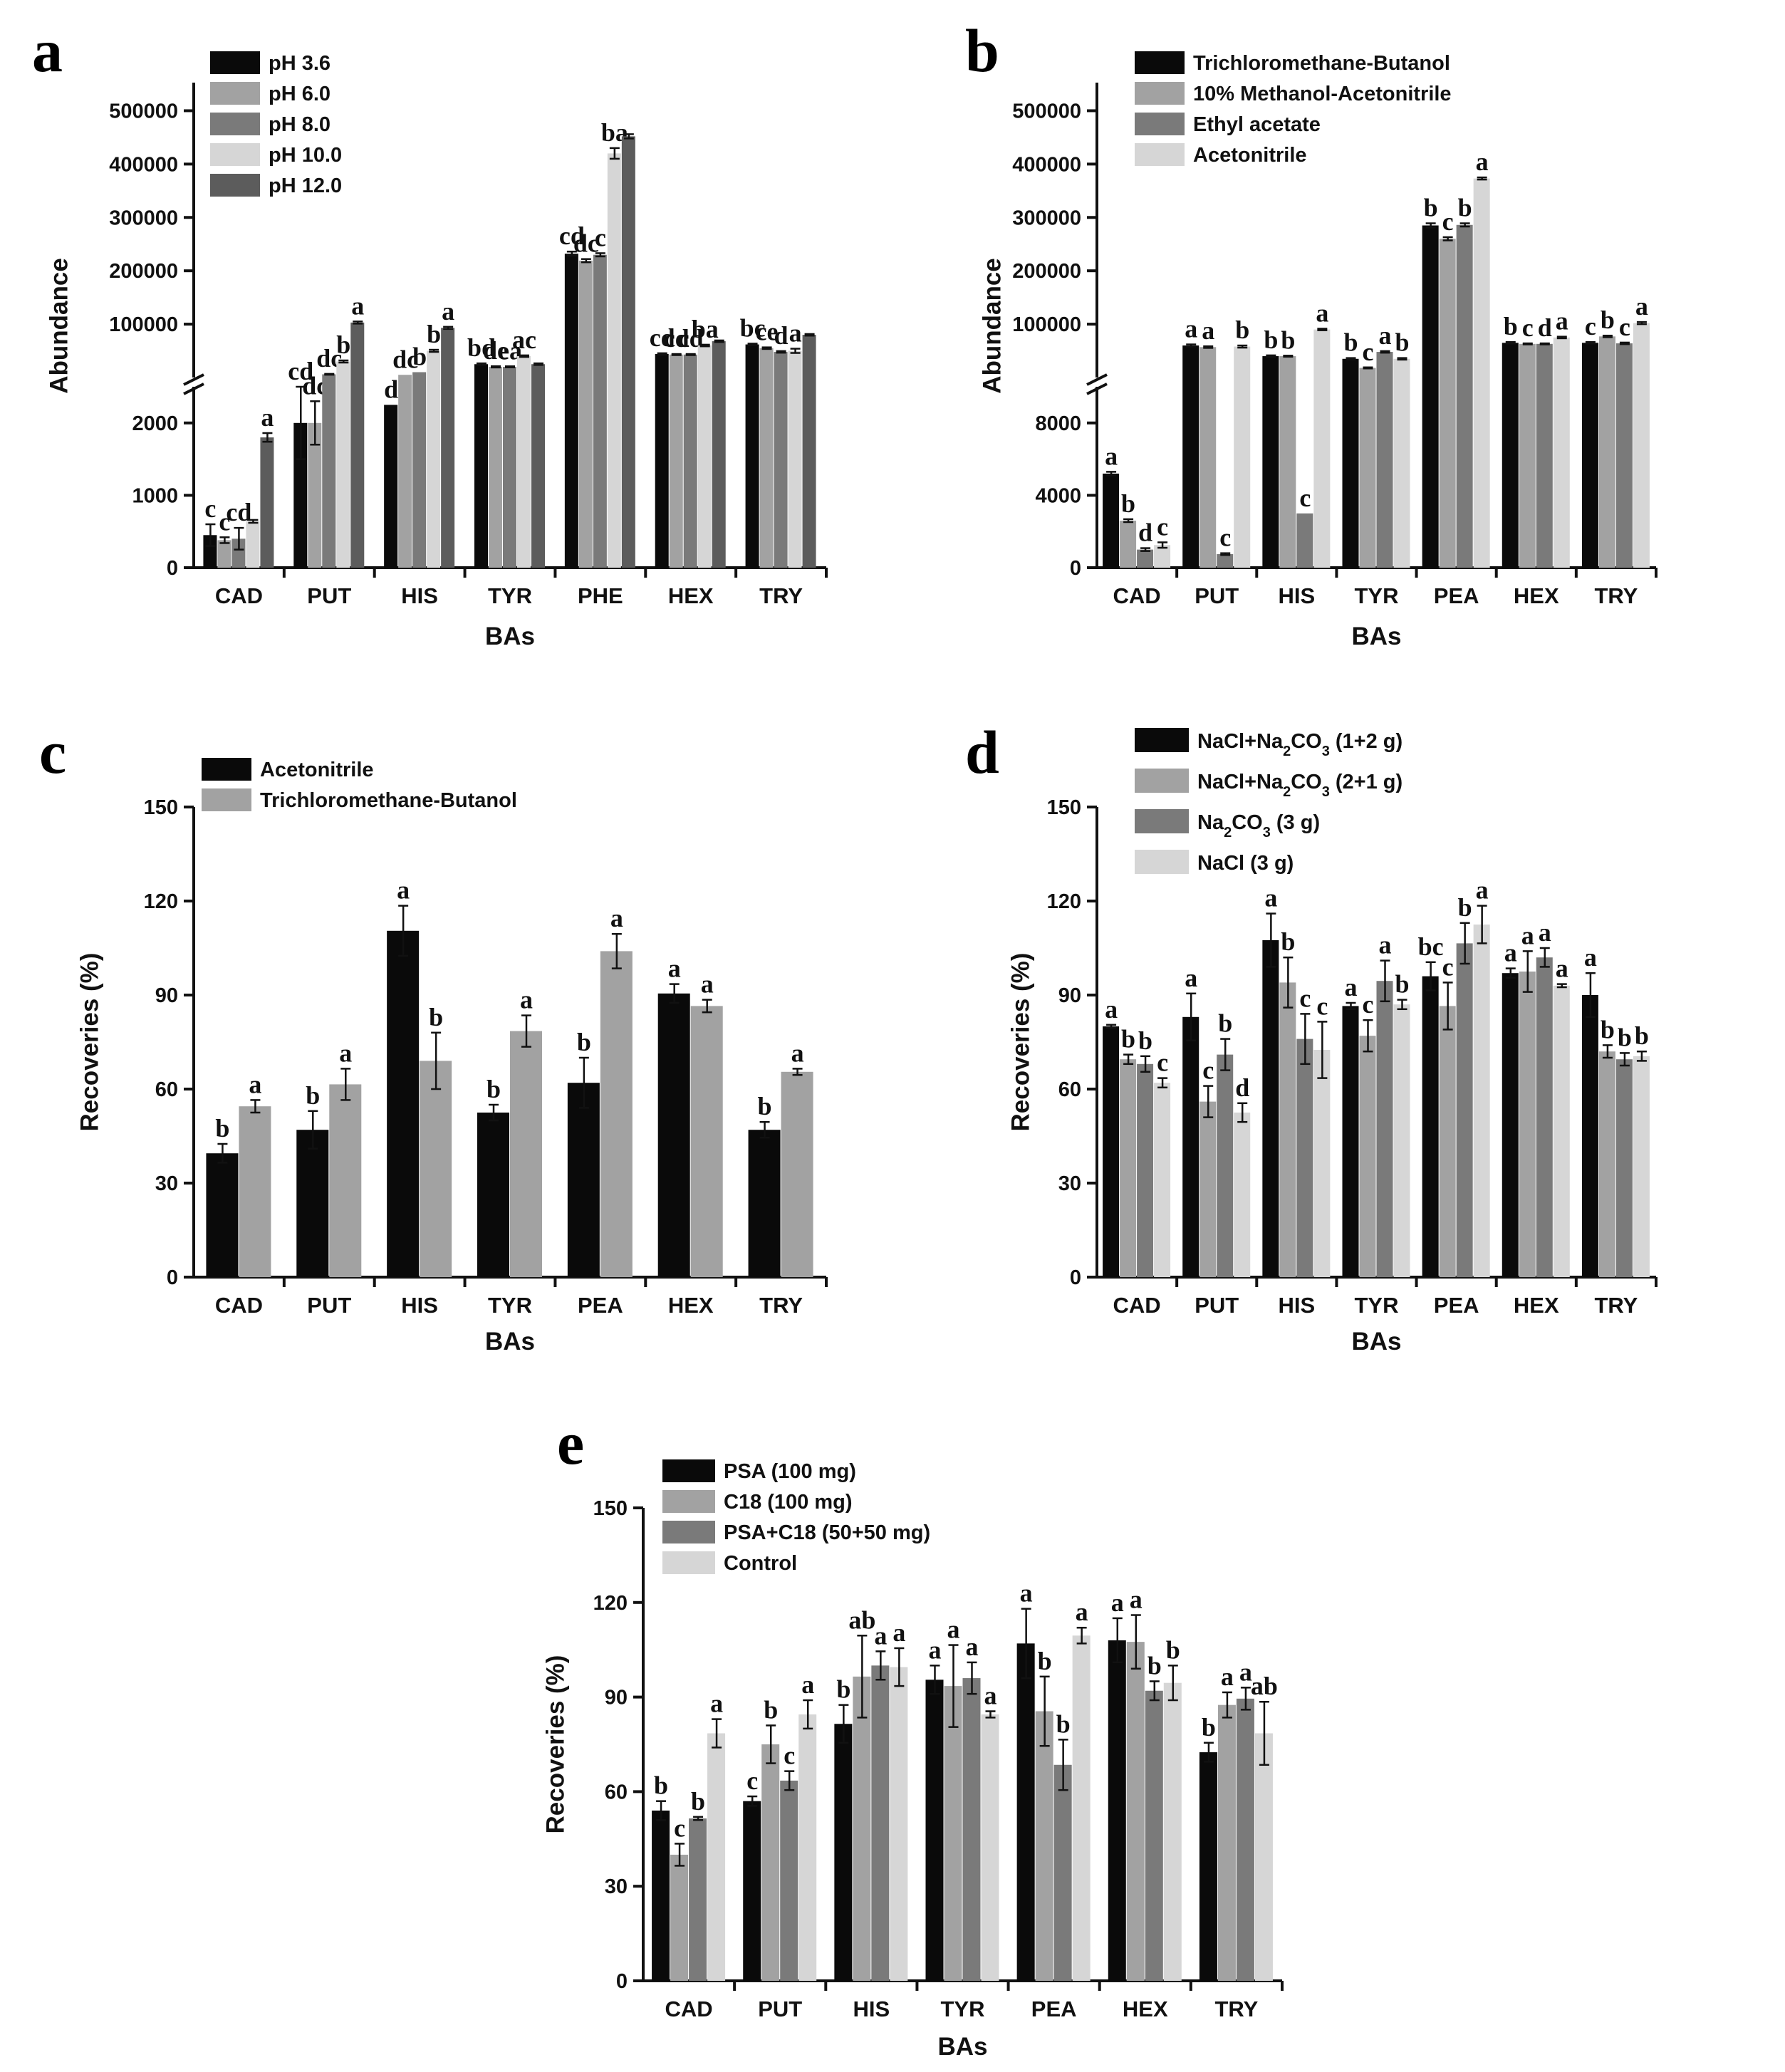 The width and height of the screenshot is (1785, 2072). What do you see at coordinates (1257, 125) in the screenshot?
I see `legend-text: Ethyl acetate` at bounding box center [1257, 125].